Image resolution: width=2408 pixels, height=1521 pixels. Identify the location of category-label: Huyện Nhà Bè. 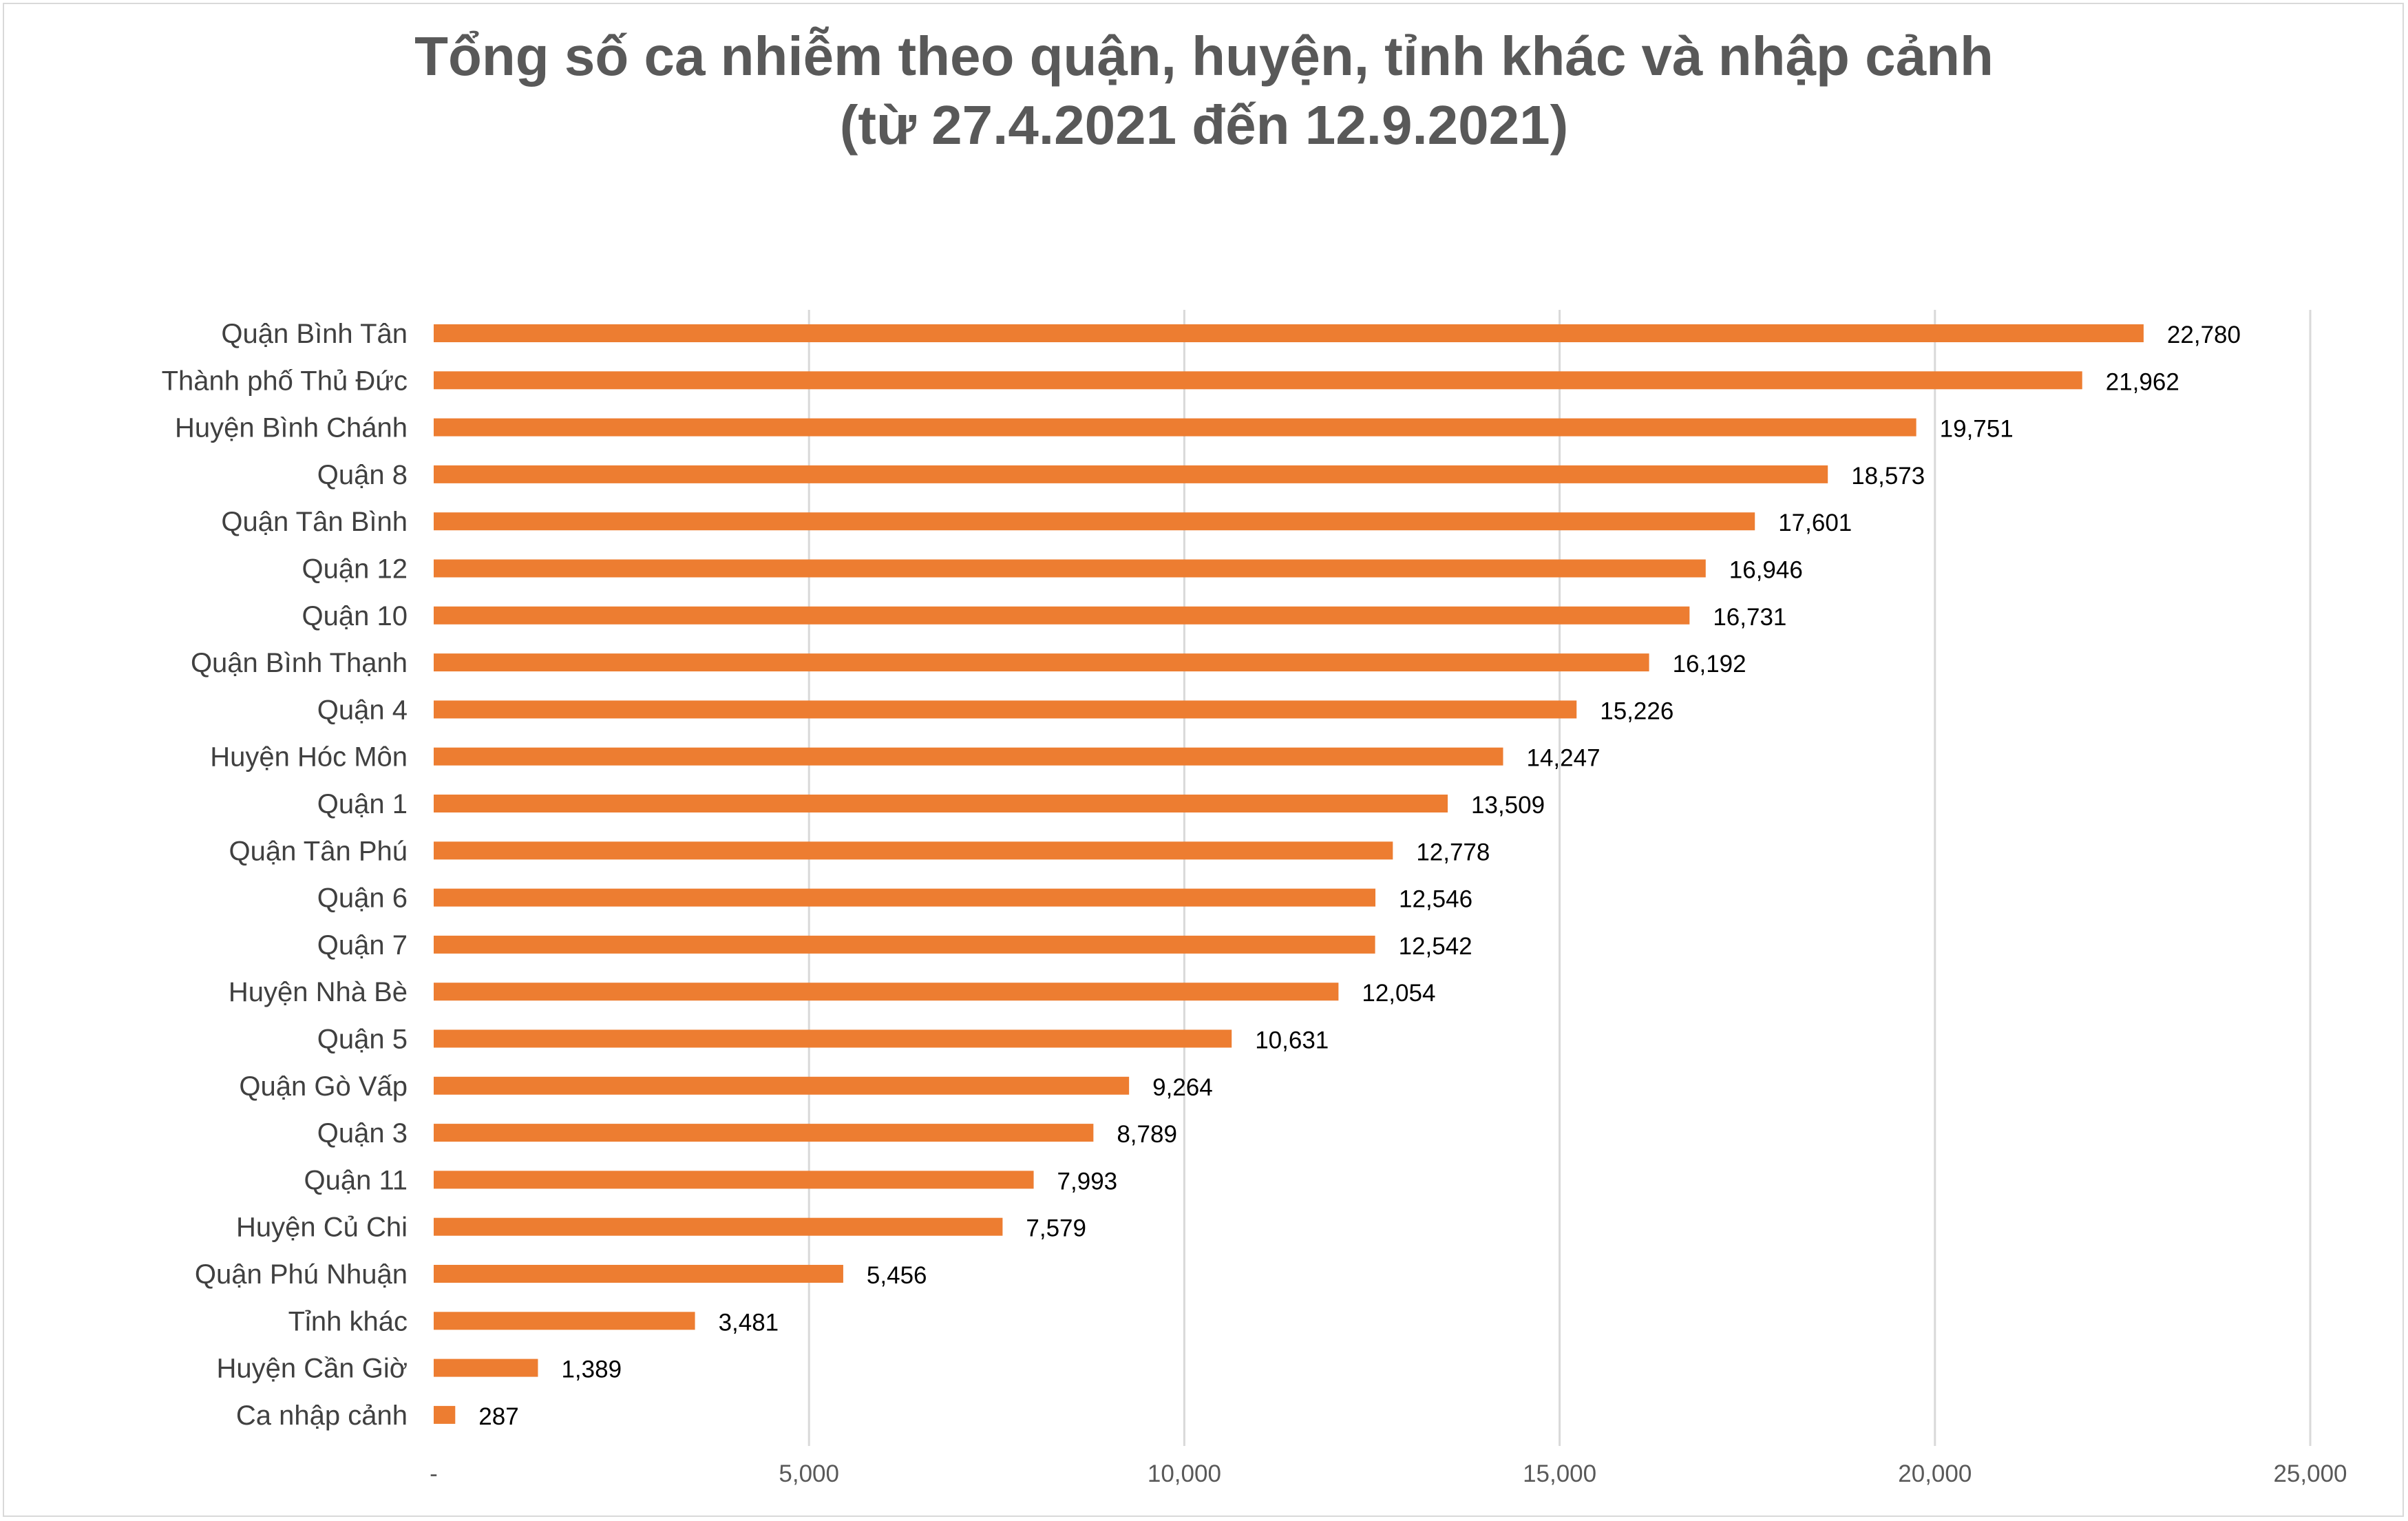
(319, 992).